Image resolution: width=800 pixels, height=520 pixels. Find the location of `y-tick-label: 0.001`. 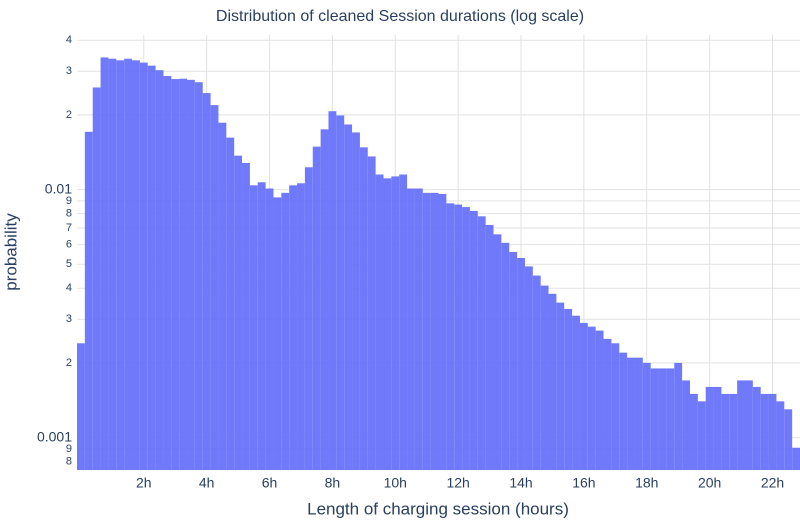

y-tick-label: 0.001 is located at coordinates (54, 436).